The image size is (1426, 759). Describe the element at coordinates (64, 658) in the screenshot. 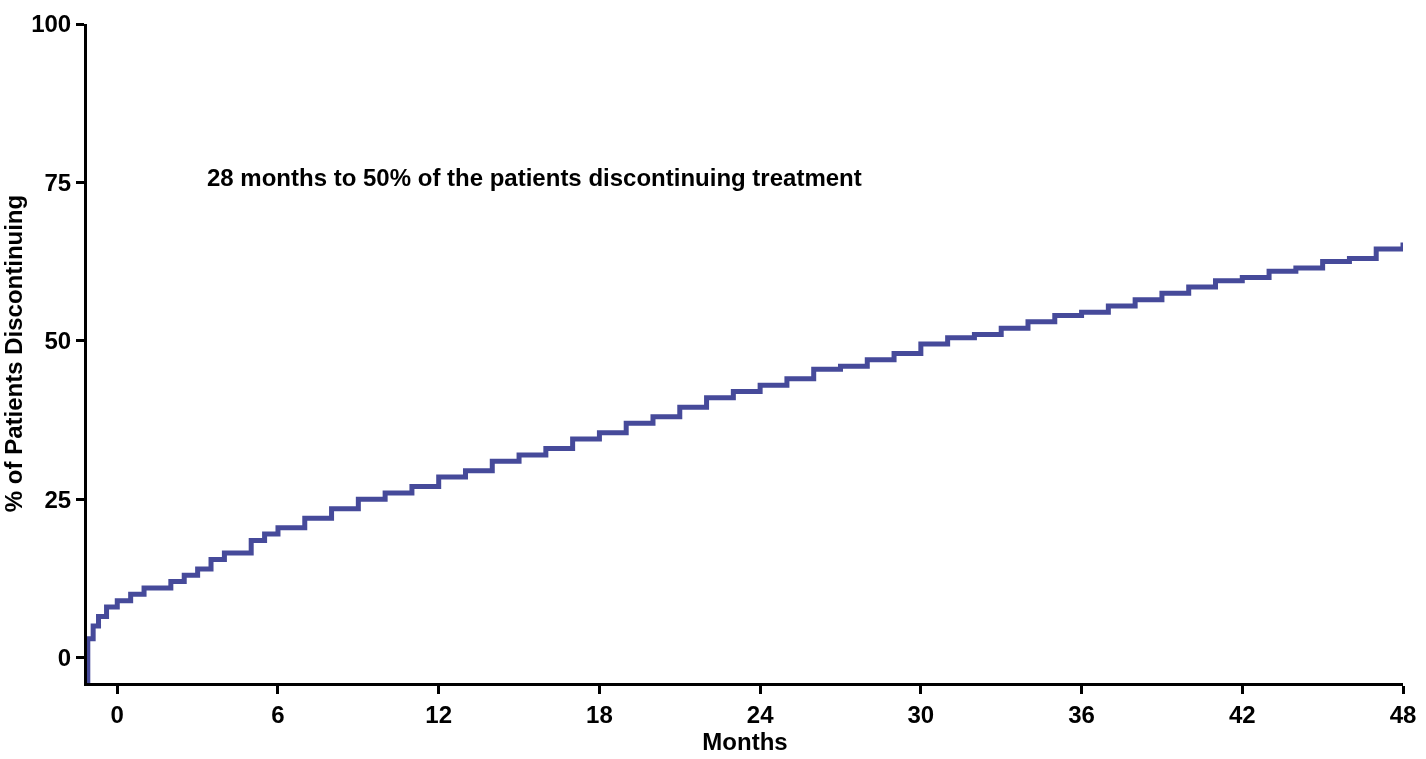

I see `y-tick-label: 0` at that location.